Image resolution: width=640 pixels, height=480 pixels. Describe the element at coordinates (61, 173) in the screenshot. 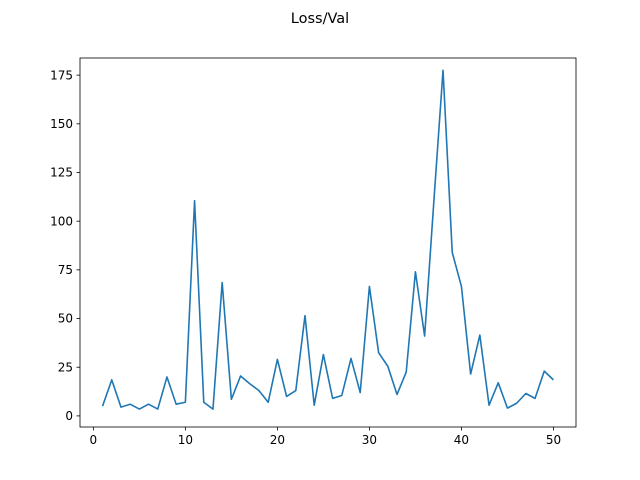

I see `y-tick-label: 125` at that location.